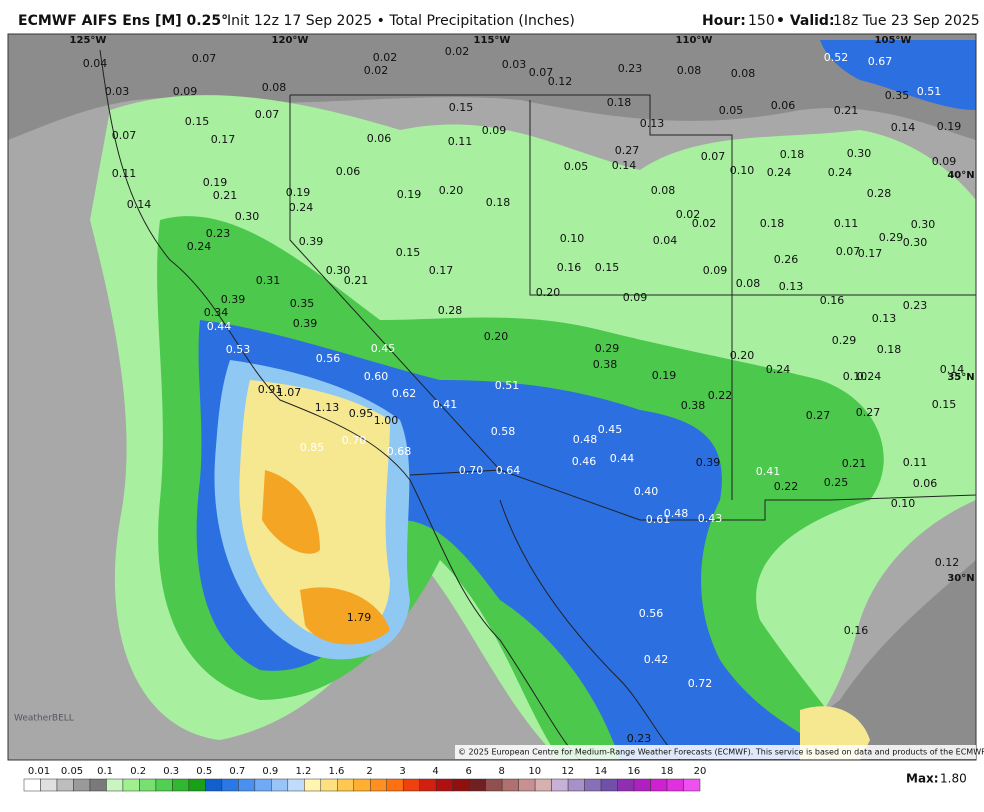  Describe the element at coordinates (376, 376) in the screenshot. I see `precip-label: 0.60` at that location.